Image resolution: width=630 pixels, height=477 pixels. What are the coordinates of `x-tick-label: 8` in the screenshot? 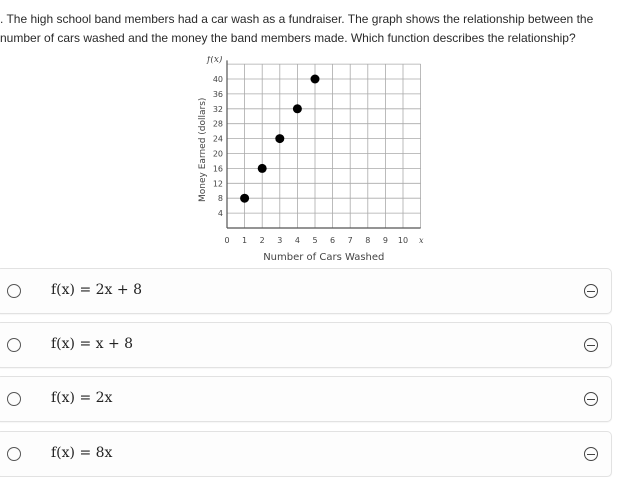 It's located at (367, 240).